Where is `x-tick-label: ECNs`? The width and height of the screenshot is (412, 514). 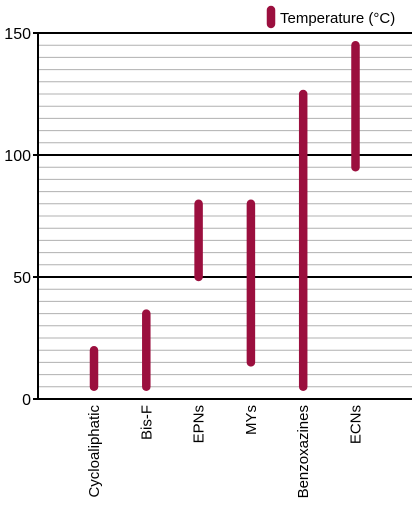
x-tick-label: ECNs is located at coordinates (356, 424).